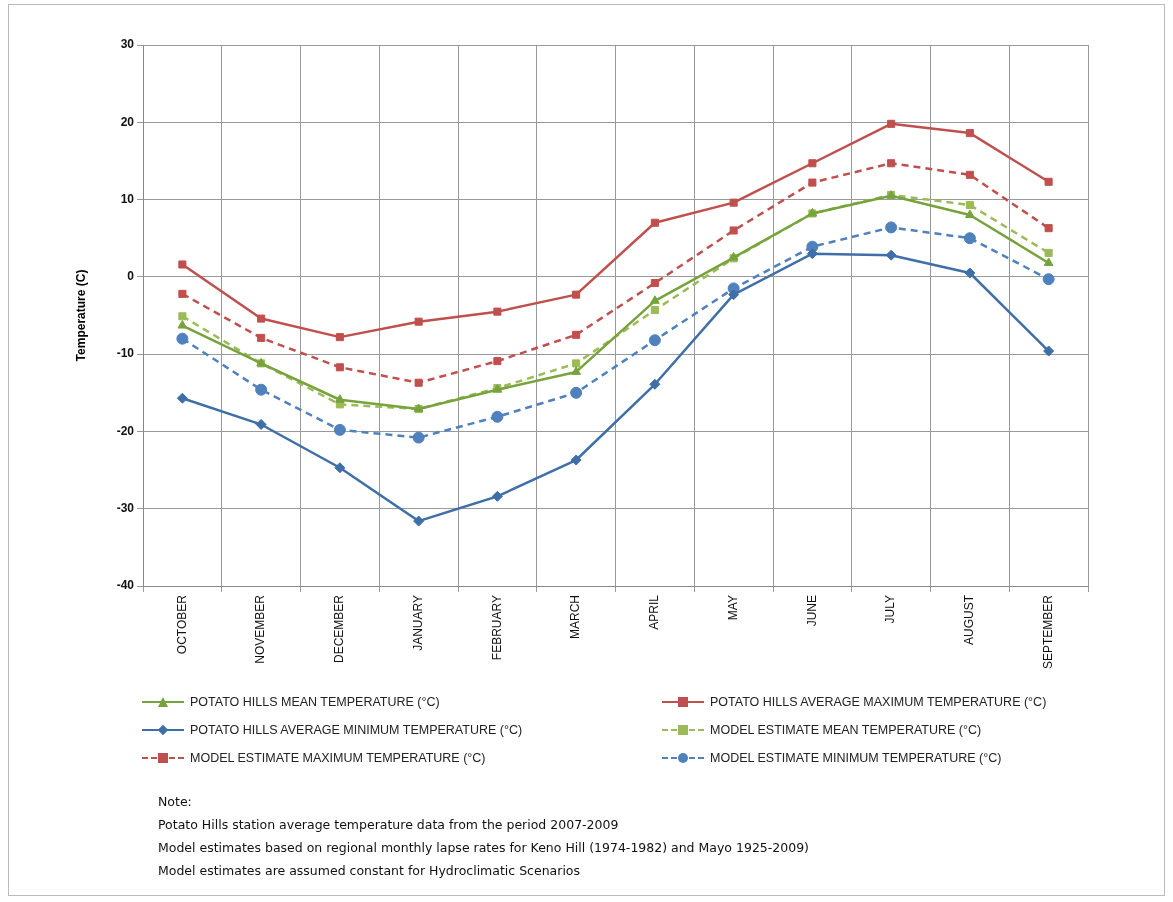 The height and width of the screenshot is (902, 1173). I want to click on y-tick-label: 30, so click(127, 44).